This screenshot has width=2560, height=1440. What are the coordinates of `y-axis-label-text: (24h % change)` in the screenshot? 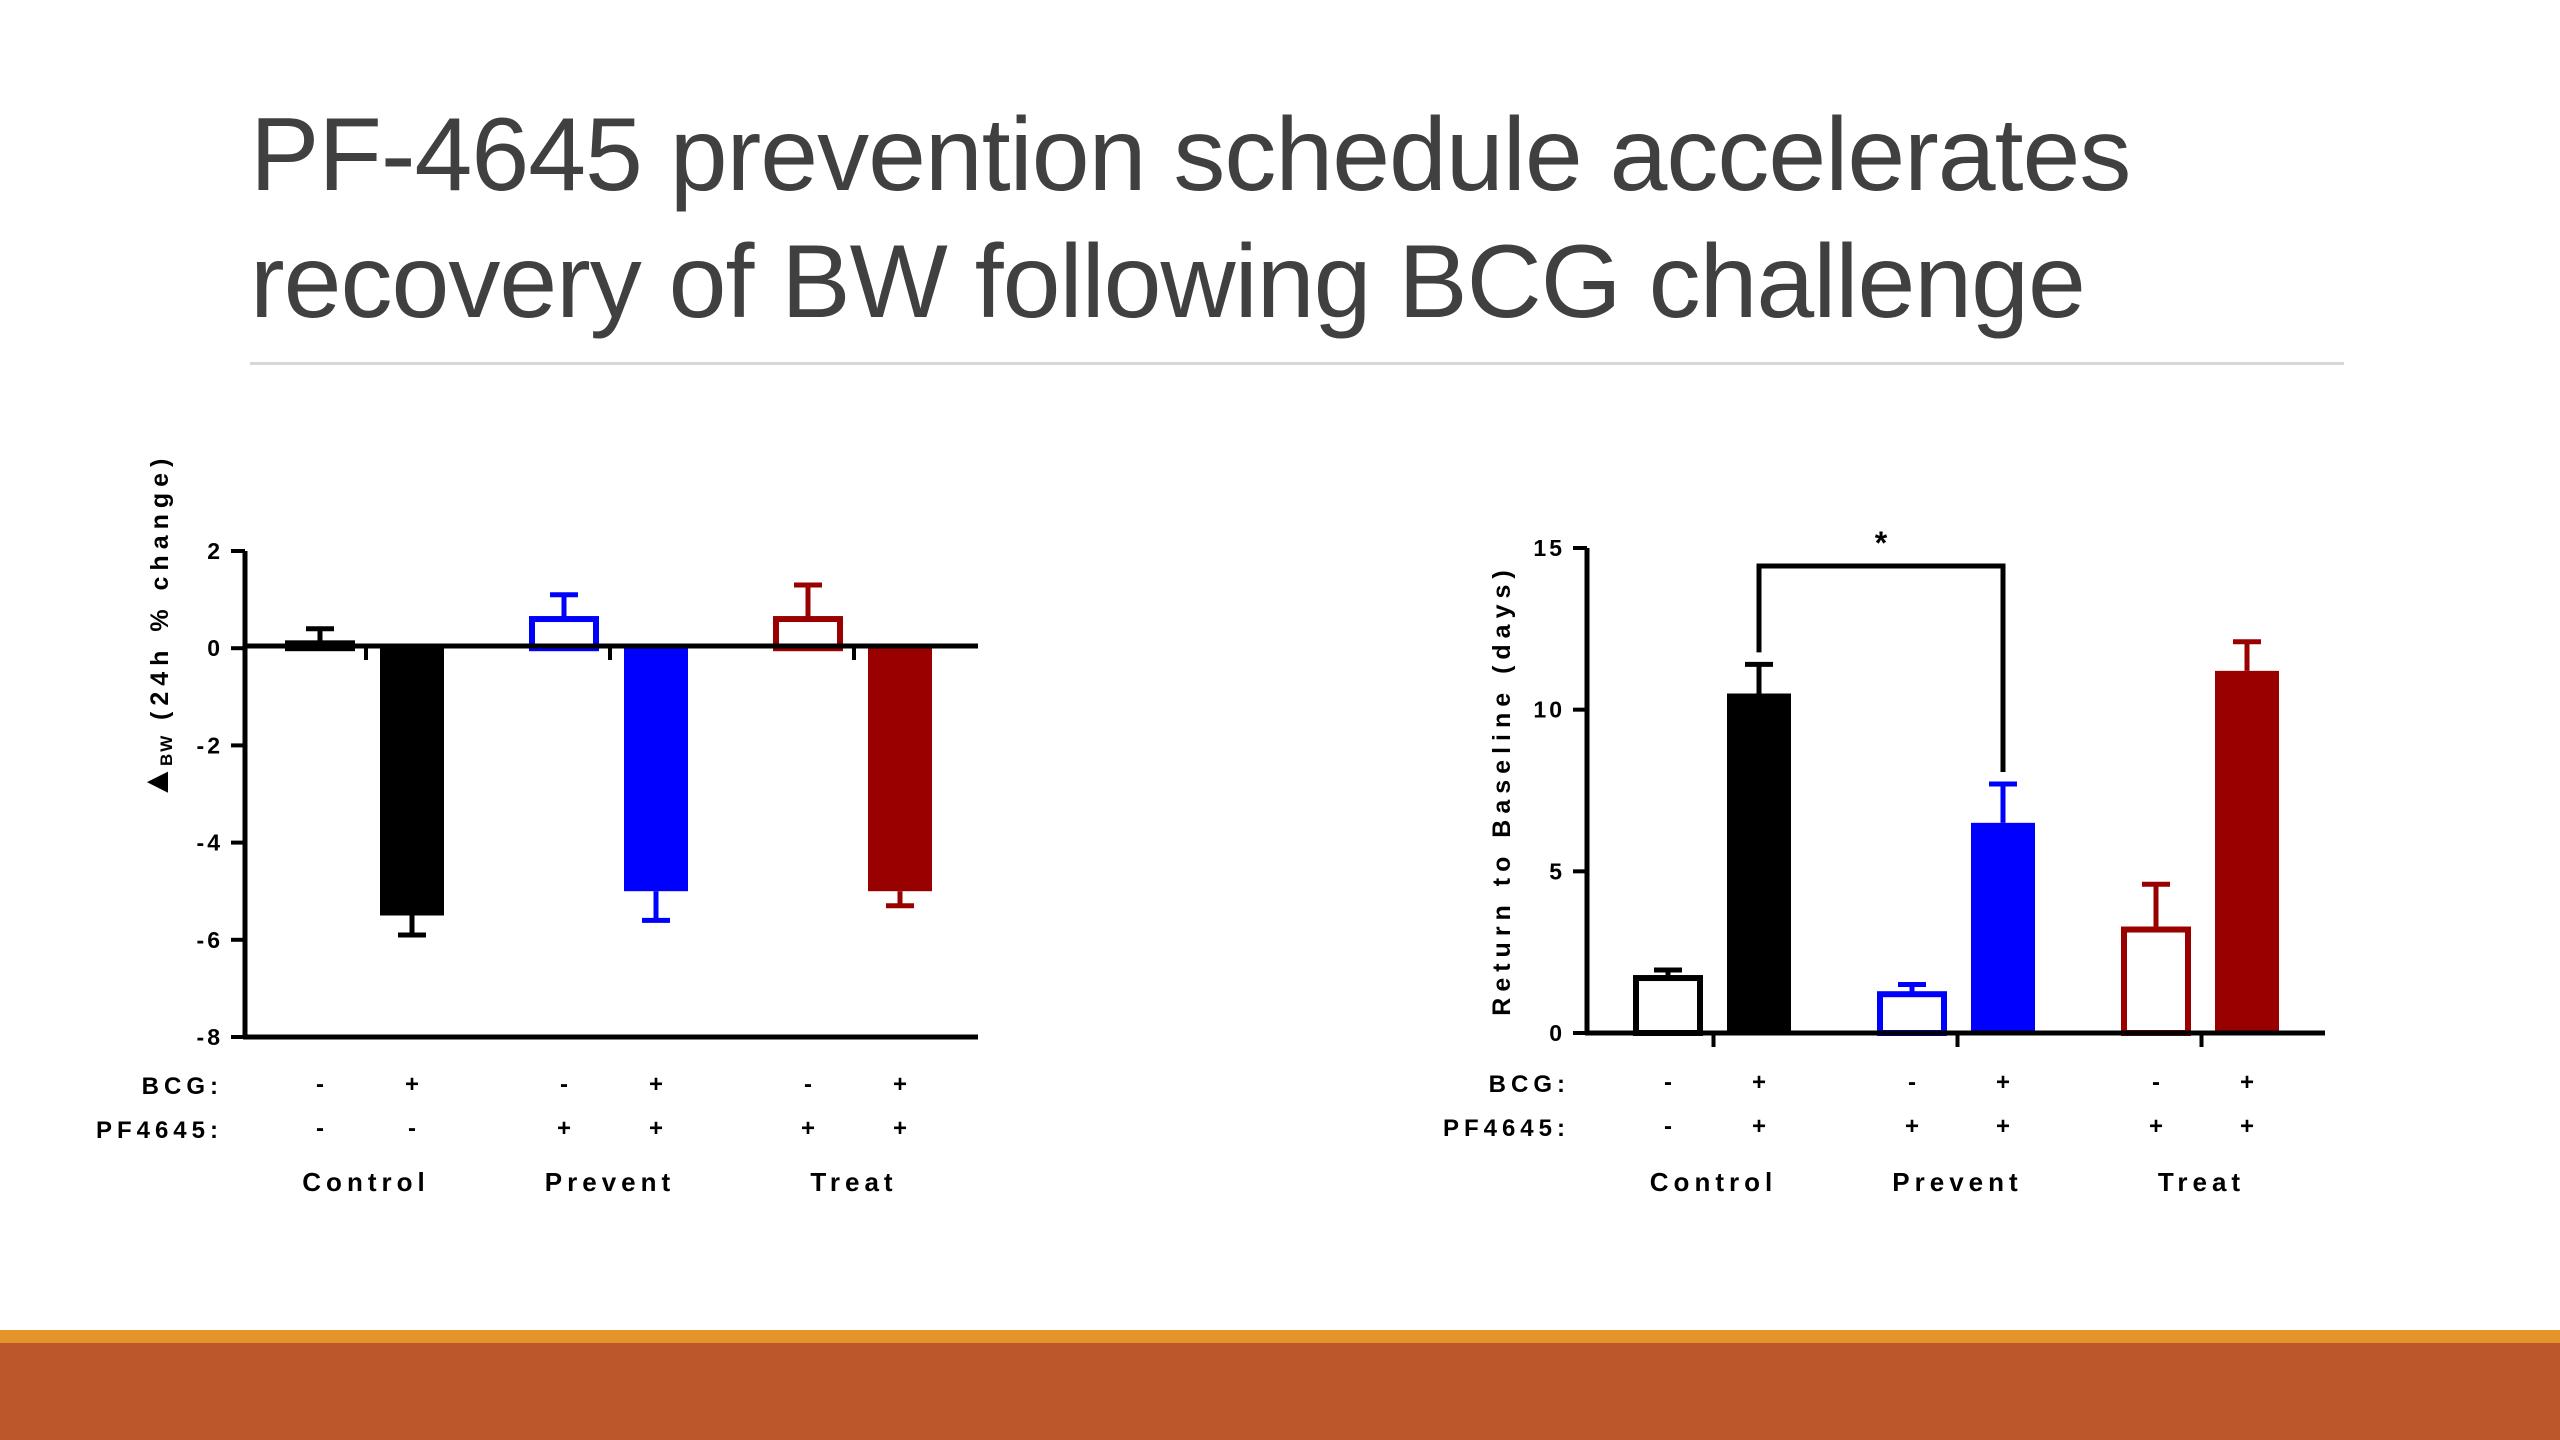 It's located at (160, 586).